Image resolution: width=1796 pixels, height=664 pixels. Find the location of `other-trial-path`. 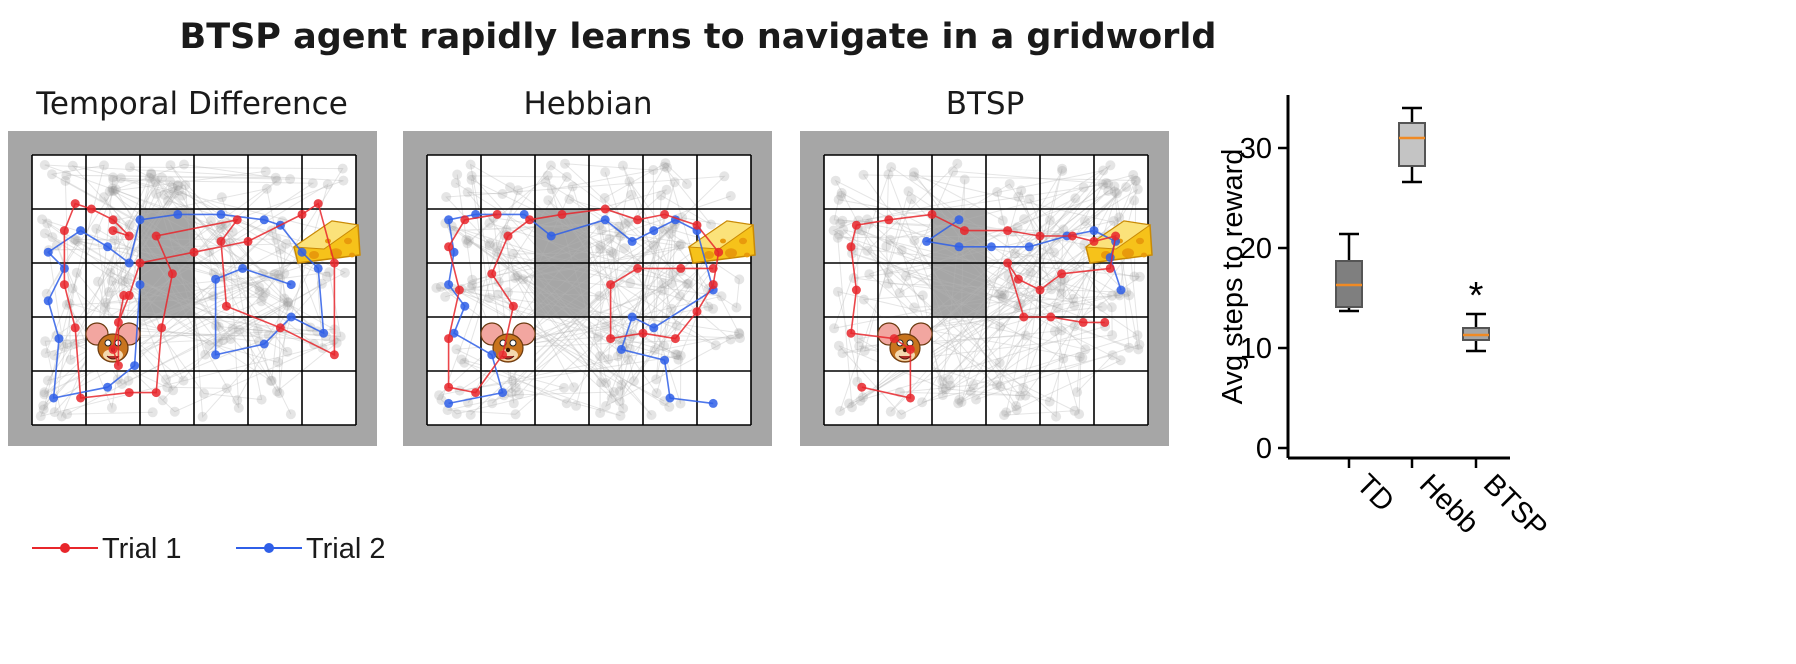

other-trial-path is located at coordinates (591, 303).